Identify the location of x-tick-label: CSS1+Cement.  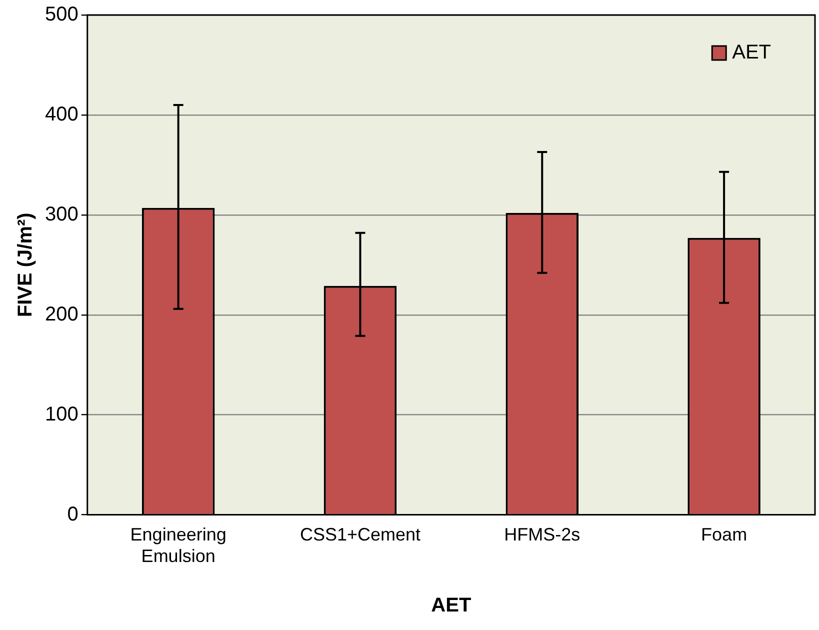
(360, 534).